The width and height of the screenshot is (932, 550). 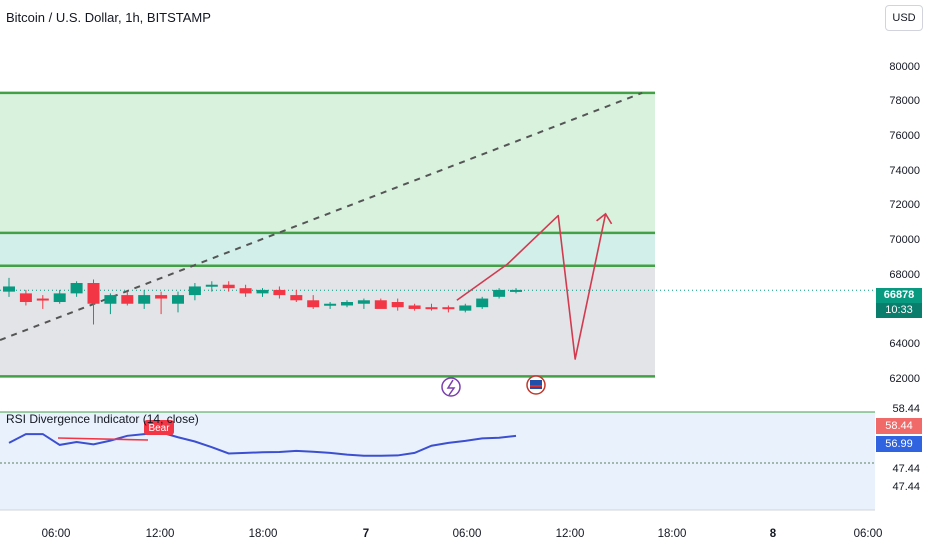 What do you see at coordinates (899, 295) in the screenshot?
I see `current-price-tag: 66878` at bounding box center [899, 295].